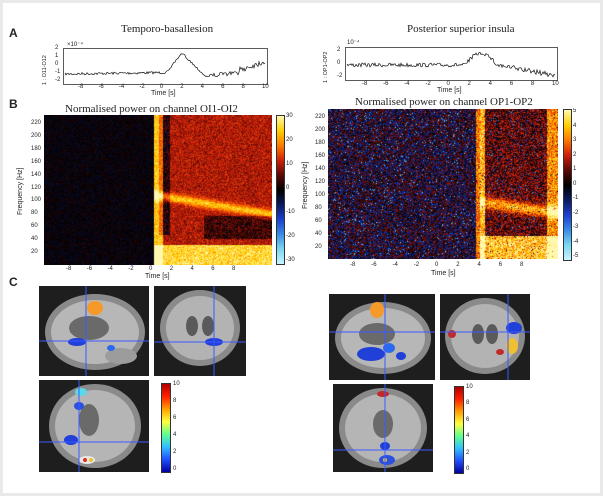 This screenshot has height=496, width=603. Describe the element at coordinates (576, 212) in the screenshot. I see `colorbar-tick-label: -2` at that location.